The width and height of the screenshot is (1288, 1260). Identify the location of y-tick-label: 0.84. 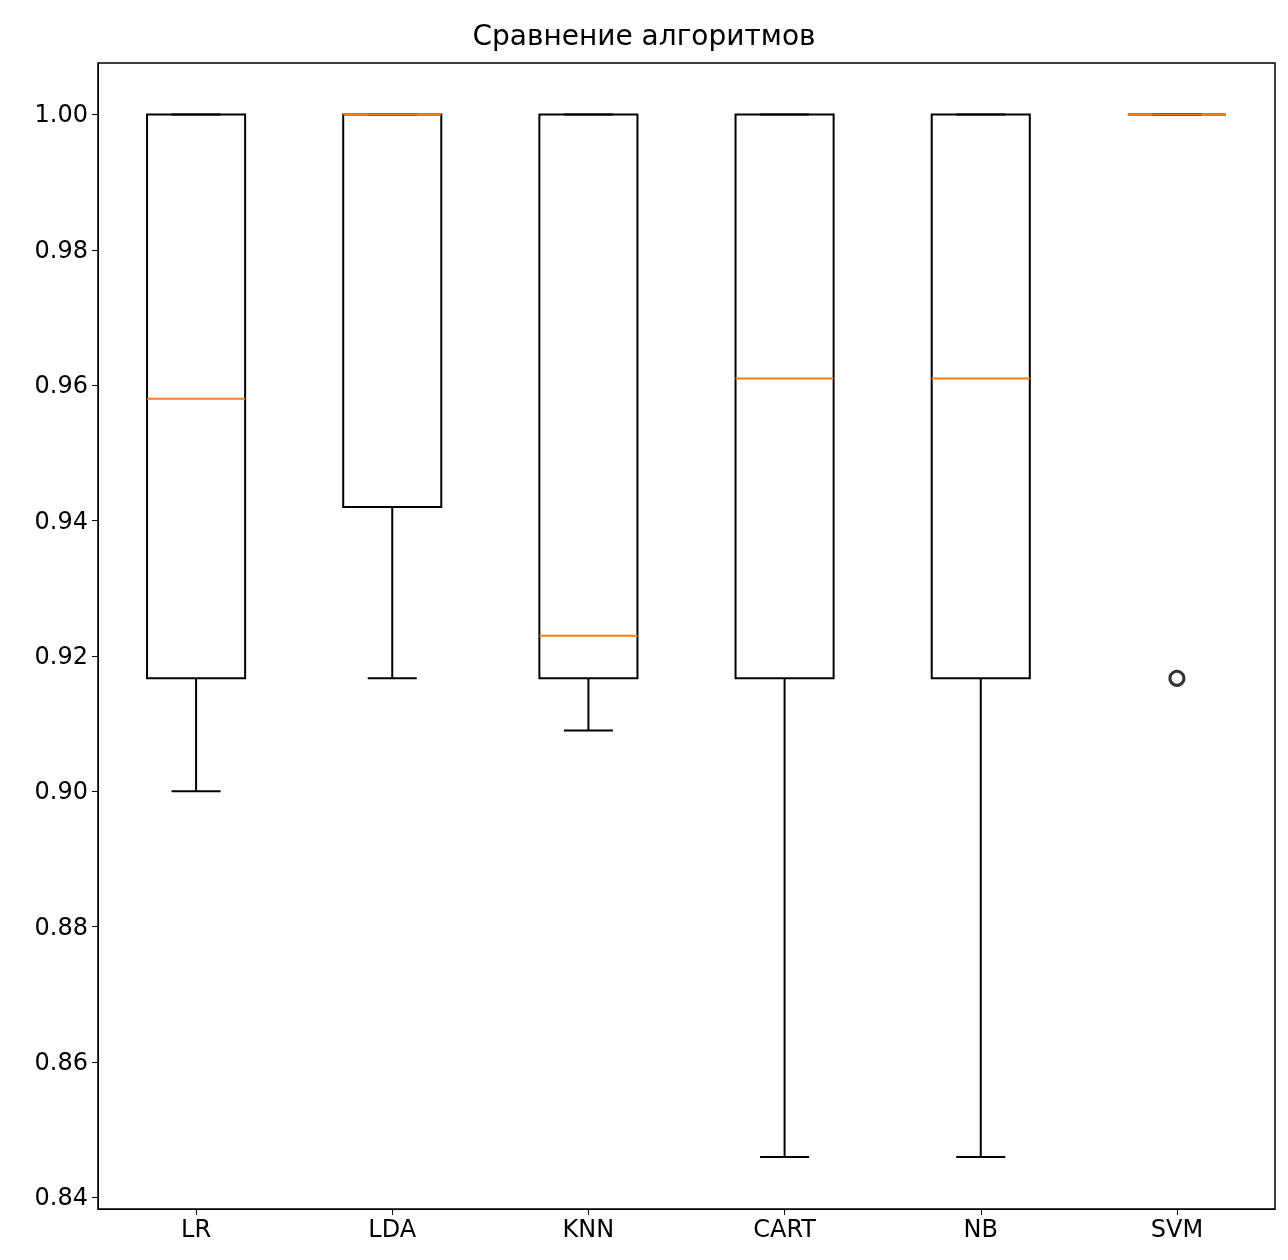
(61, 1197).